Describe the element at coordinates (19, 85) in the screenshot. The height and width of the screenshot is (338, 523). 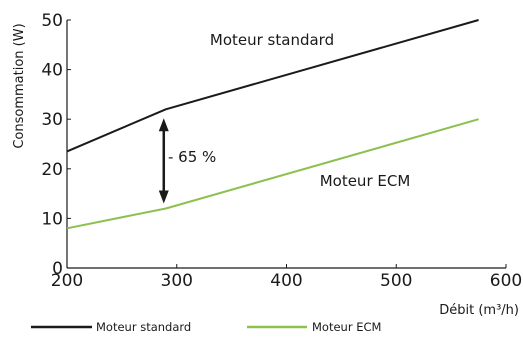
I see `y-axis-label: Consommation (W)` at that location.